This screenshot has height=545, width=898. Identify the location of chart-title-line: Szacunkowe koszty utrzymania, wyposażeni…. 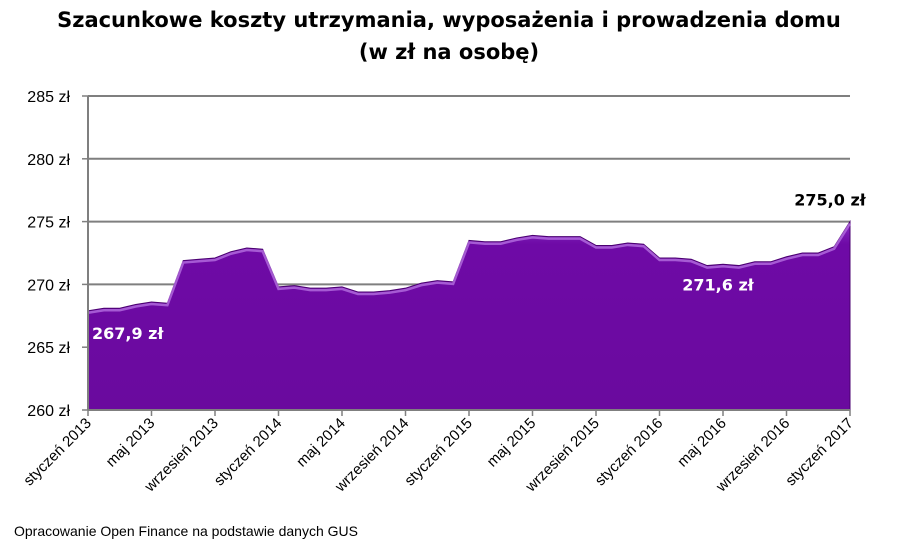
(449, 20).